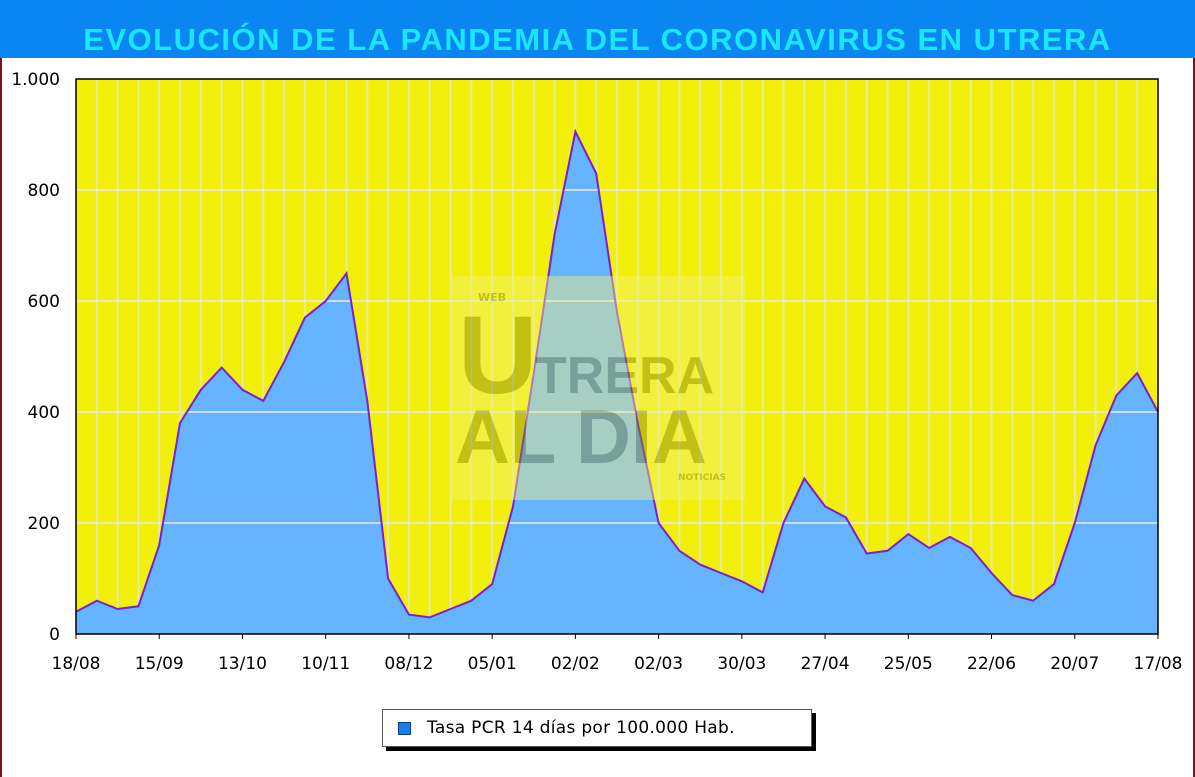 The image size is (1195, 777). What do you see at coordinates (44, 413) in the screenshot?
I see `y-tick-label: 400` at bounding box center [44, 413].